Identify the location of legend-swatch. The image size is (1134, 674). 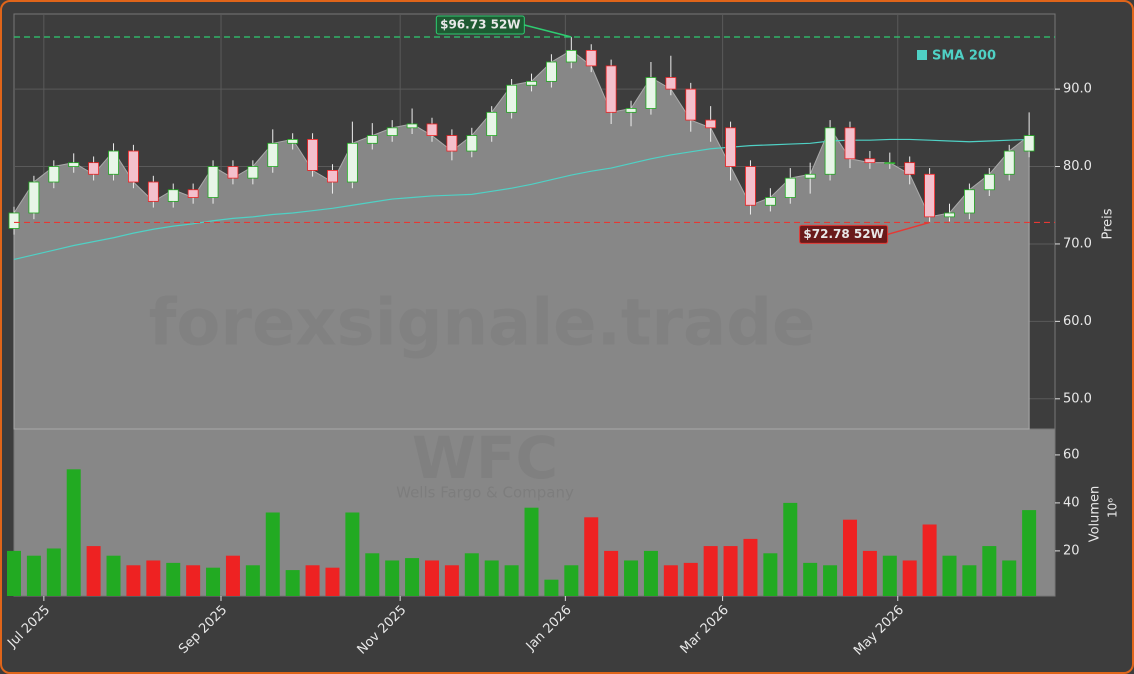
(922, 55).